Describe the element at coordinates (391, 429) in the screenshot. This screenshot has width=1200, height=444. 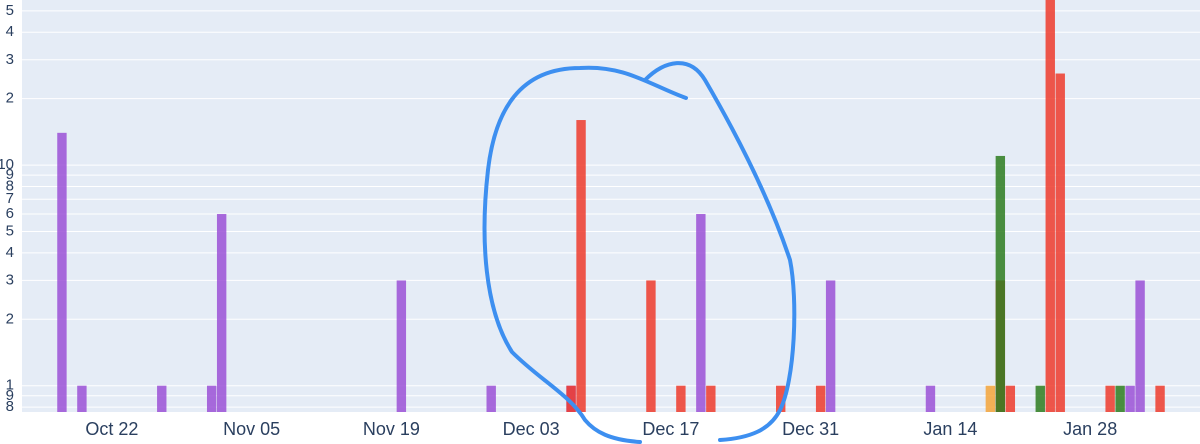
I see `x-tick-label: Nov 19` at that location.